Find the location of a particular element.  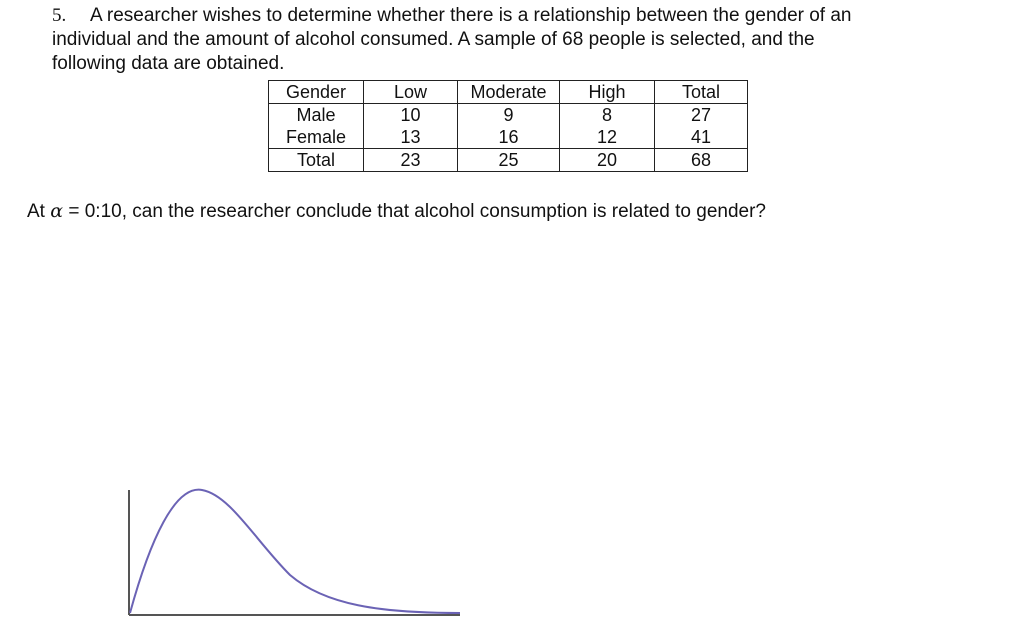

table-row: Male 10 9 8 27 is located at coordinates (508, 114).